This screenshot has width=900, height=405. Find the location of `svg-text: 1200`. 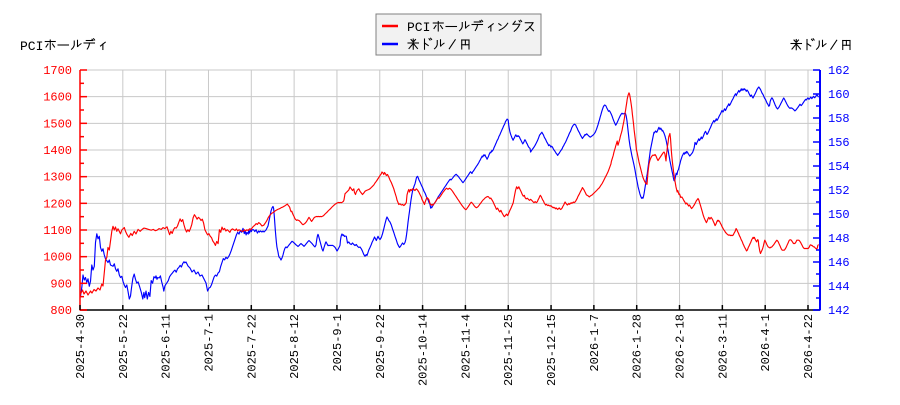

svg-text: 1200 is located at coordinates (57, 204).